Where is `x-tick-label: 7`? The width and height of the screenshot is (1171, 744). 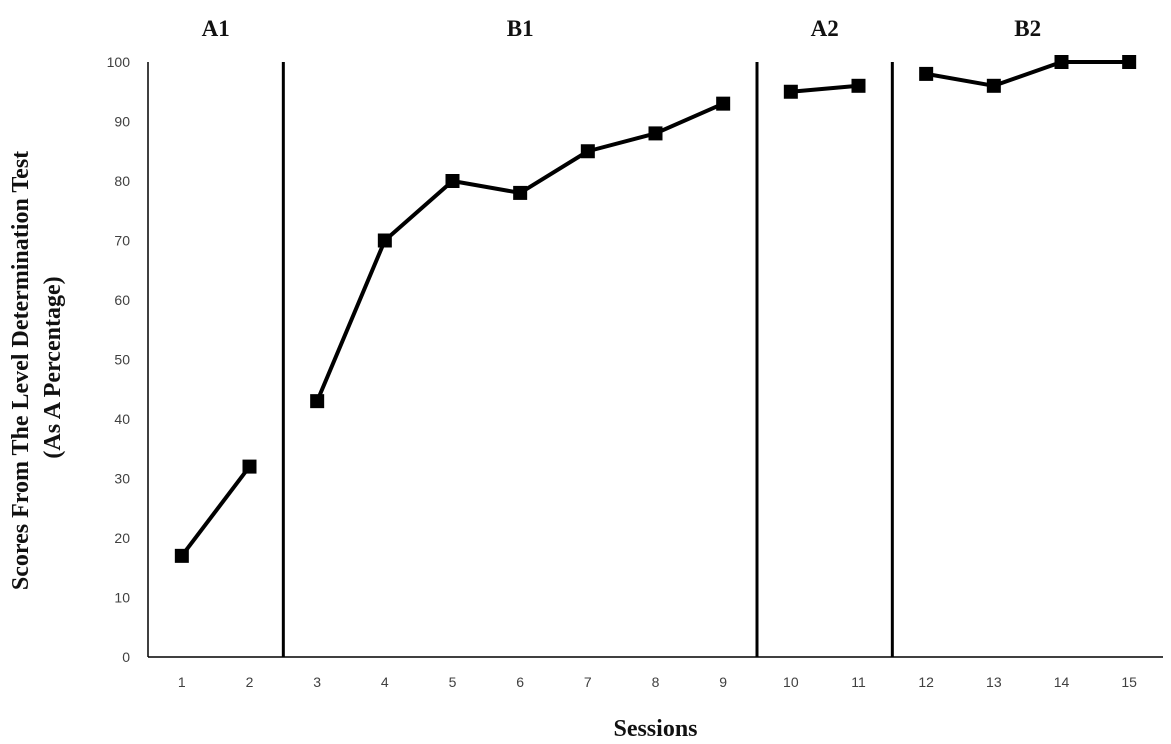
x-tick-label: 7 is located at coordinates (588, 682).